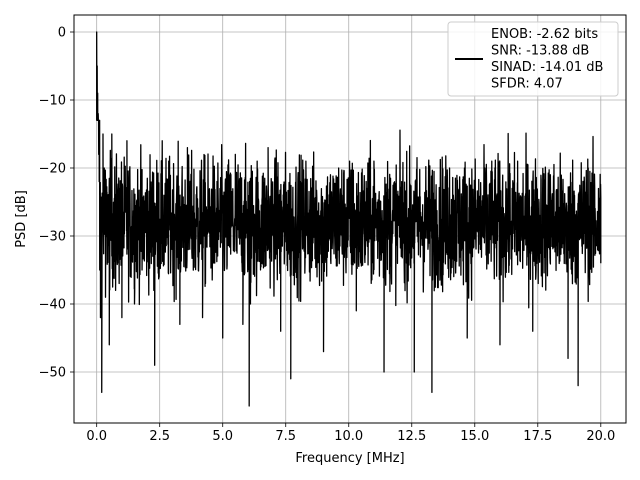  What do you see at coordinates (537, 436) in the screenshot?
I see `x-tick-label: 17.5` at bounding box center [537, 436].